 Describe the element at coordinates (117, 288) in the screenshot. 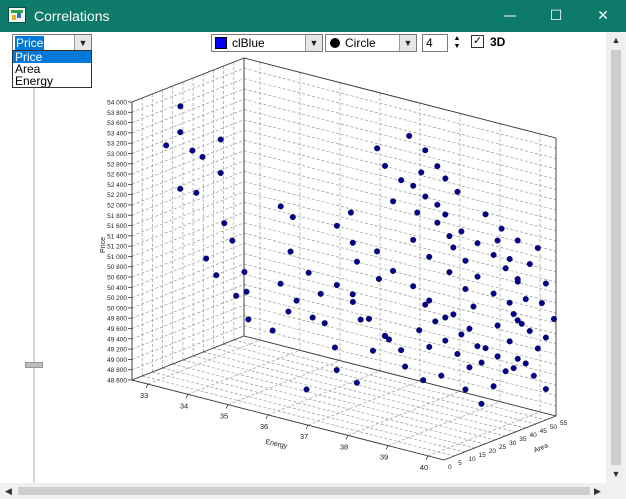

I see `y-tick-label: 50 400` at that location.